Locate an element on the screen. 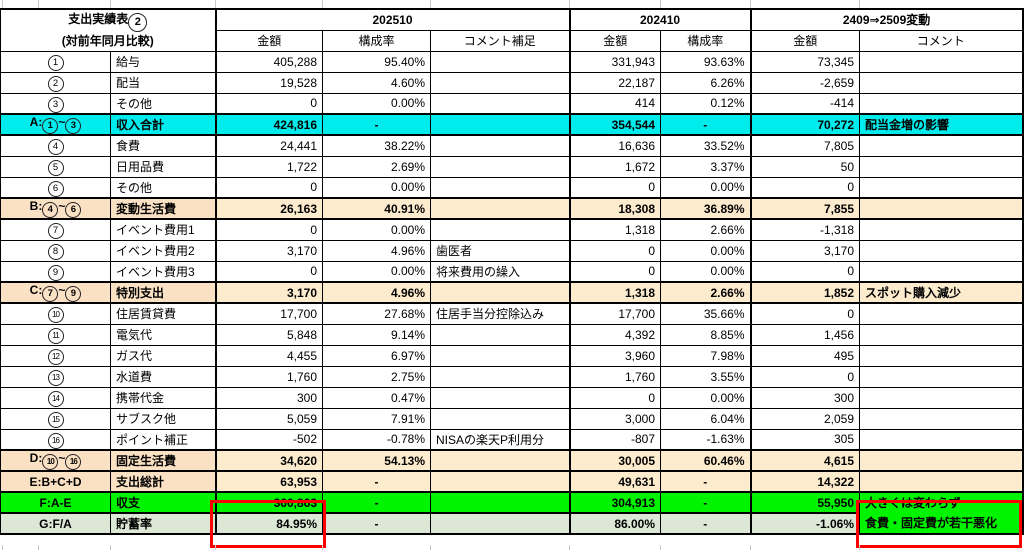 This screenshot has height=550, width=1024. cell-row-id: 14 is located at coordinates (55, 397).